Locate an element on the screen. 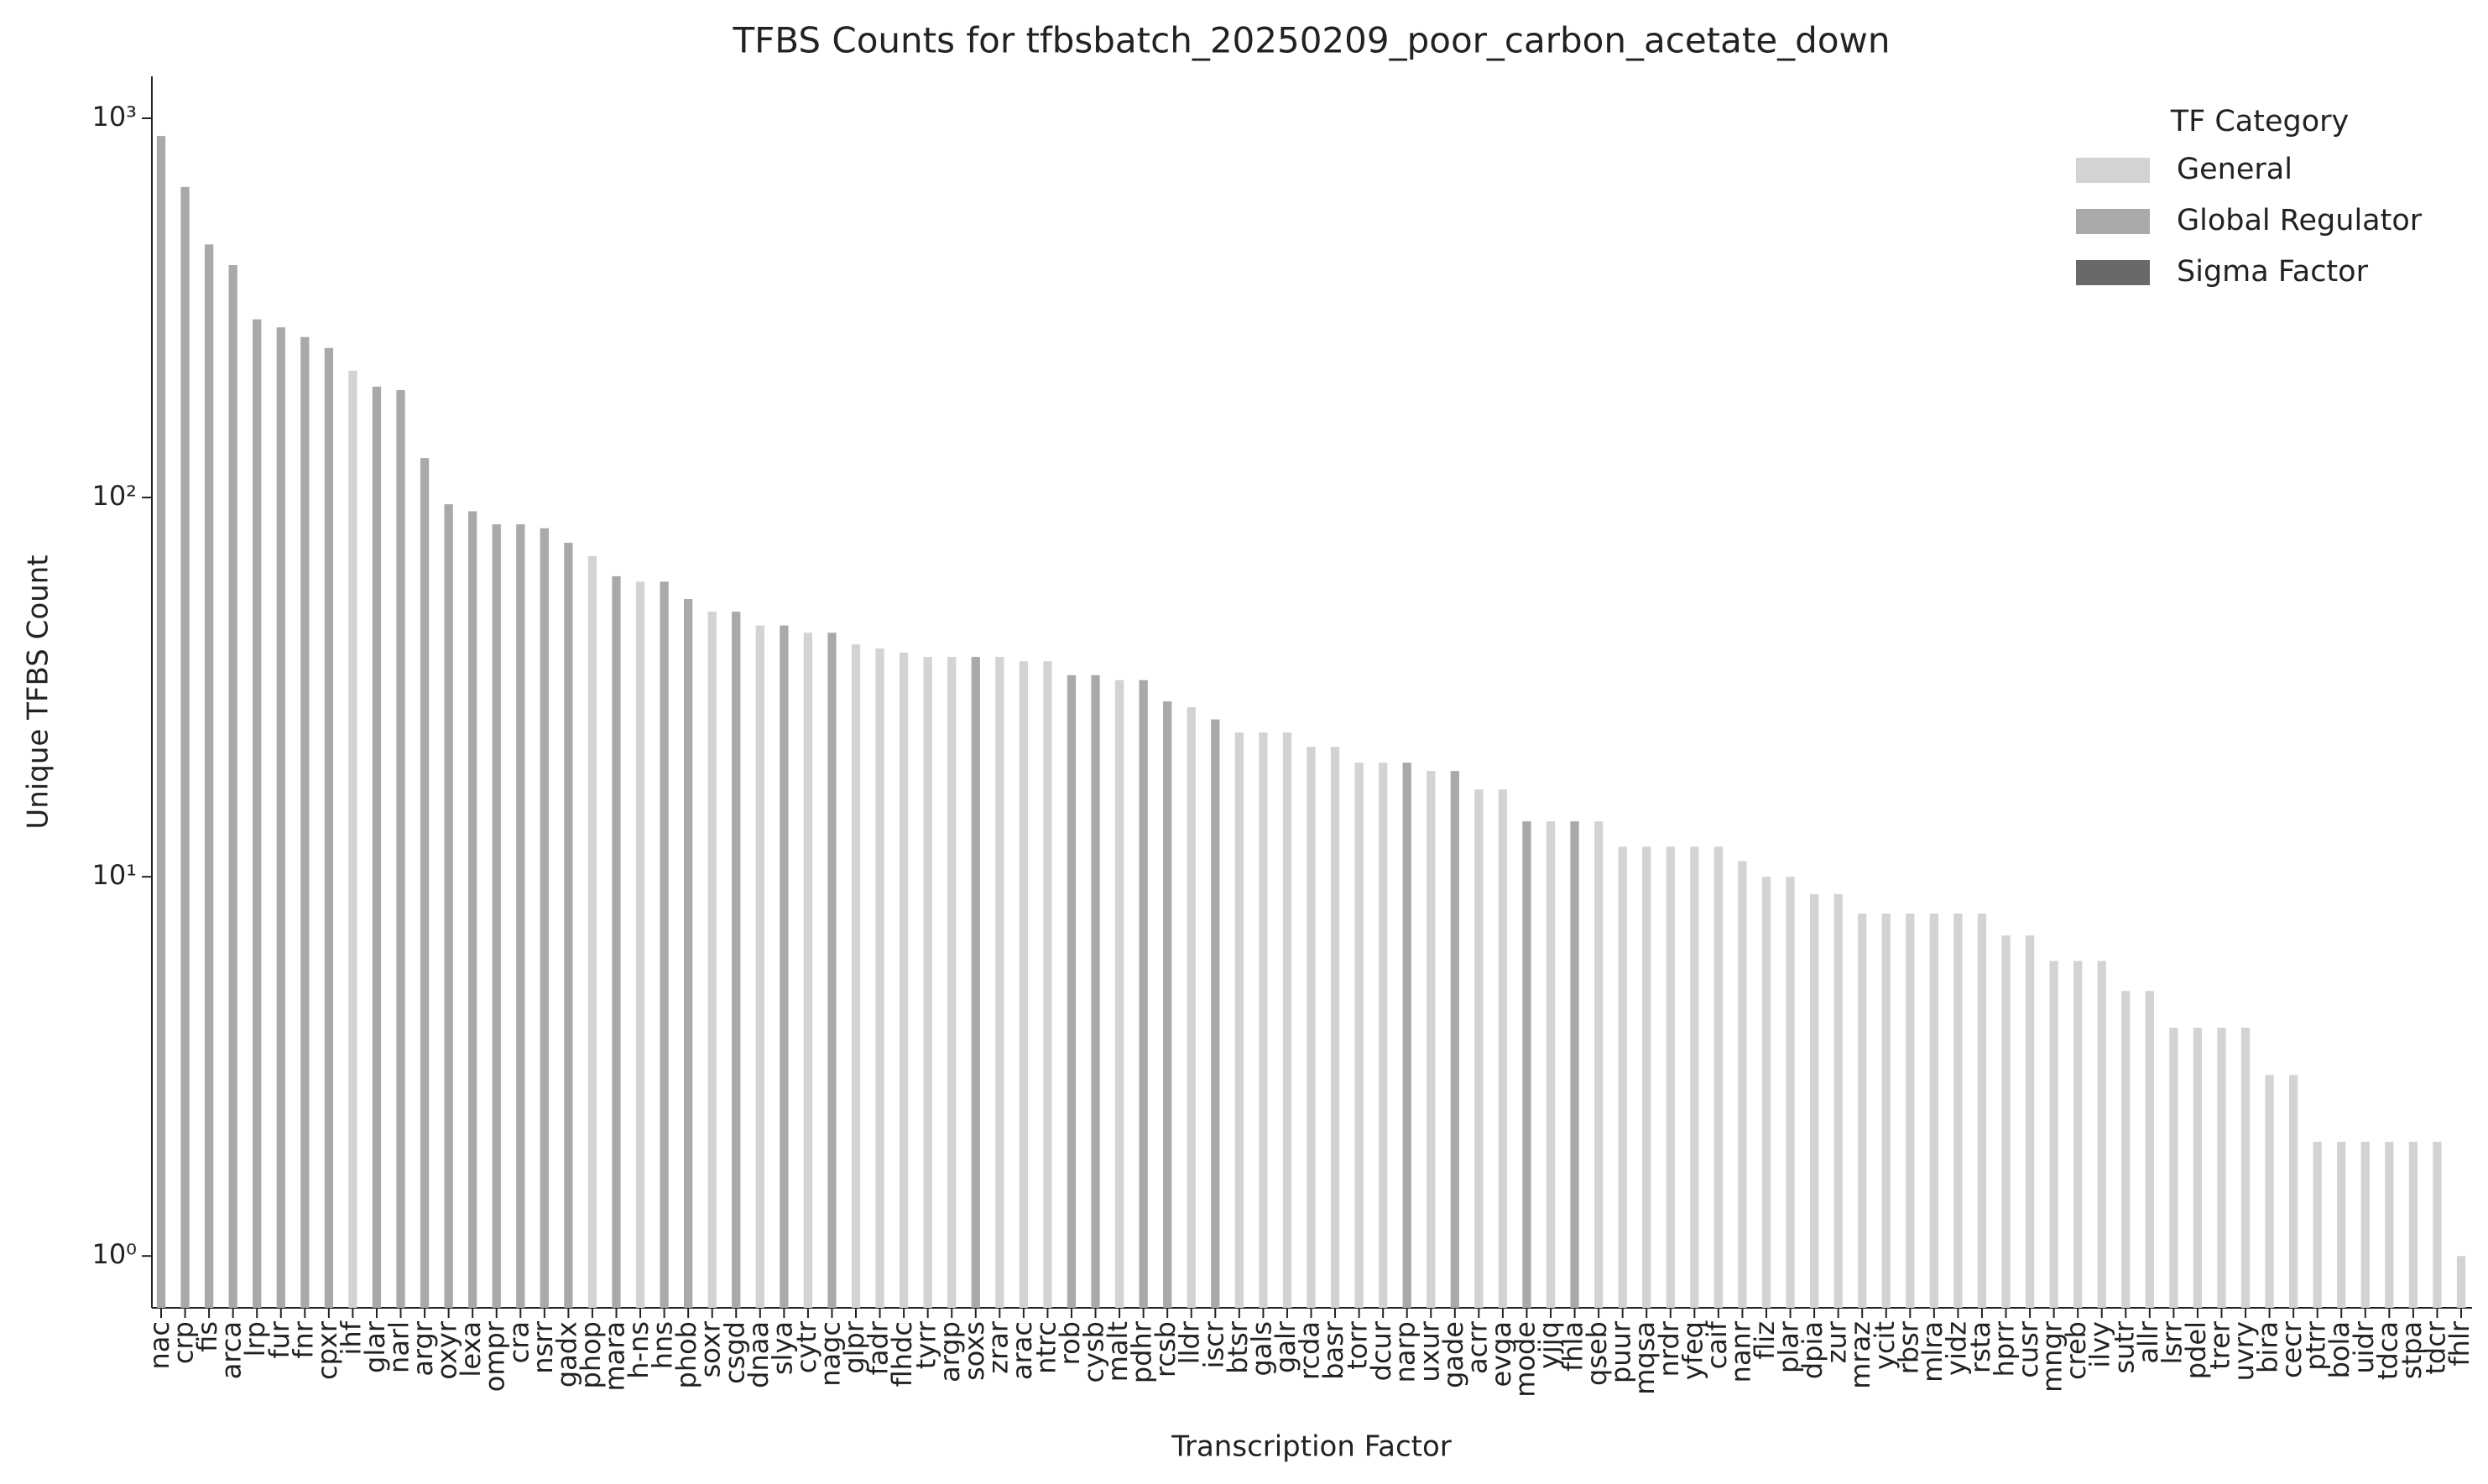 The height and width of the screenshot is (1484, 2488). x-tick-label: fis is located at coordinates (207, 1336).